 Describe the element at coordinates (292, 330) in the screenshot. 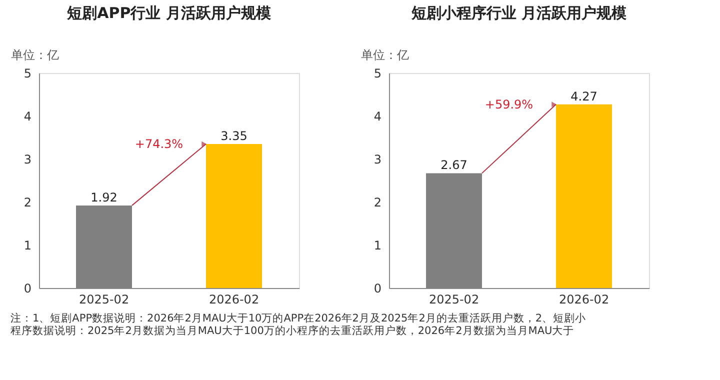

I see `text: 程序数据说明：2025年2月数据为当月MAU大于100万的小程序的去重活跃用户数，2026年2月数据为当月MAU大于` at that location.